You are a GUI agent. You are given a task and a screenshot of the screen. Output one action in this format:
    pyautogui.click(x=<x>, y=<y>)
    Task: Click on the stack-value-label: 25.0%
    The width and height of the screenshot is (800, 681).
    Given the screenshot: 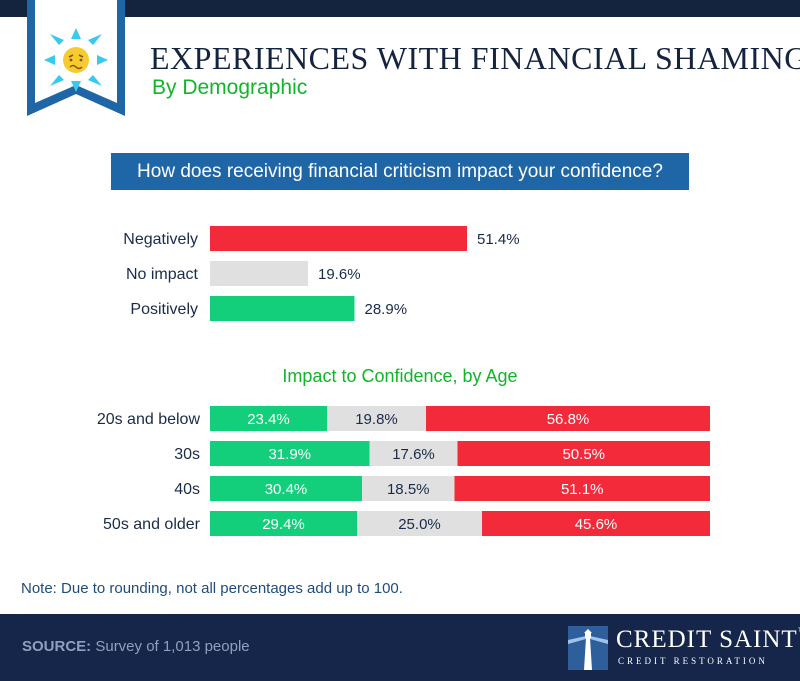 What is the action you would take?
    pyautogui.click(x=419, y=524)
    